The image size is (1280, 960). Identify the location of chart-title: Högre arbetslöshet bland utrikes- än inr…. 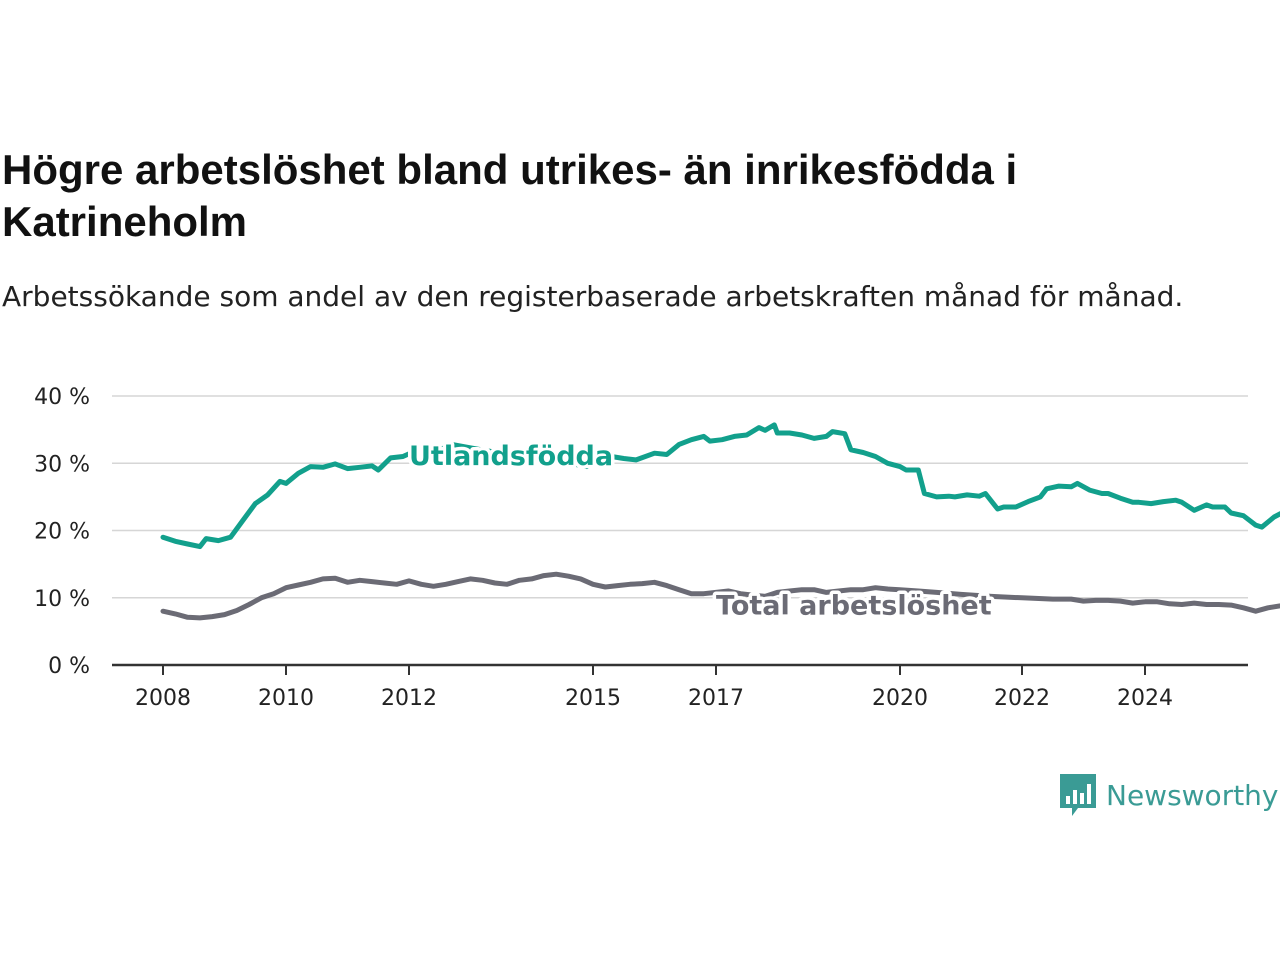
(510, 195).